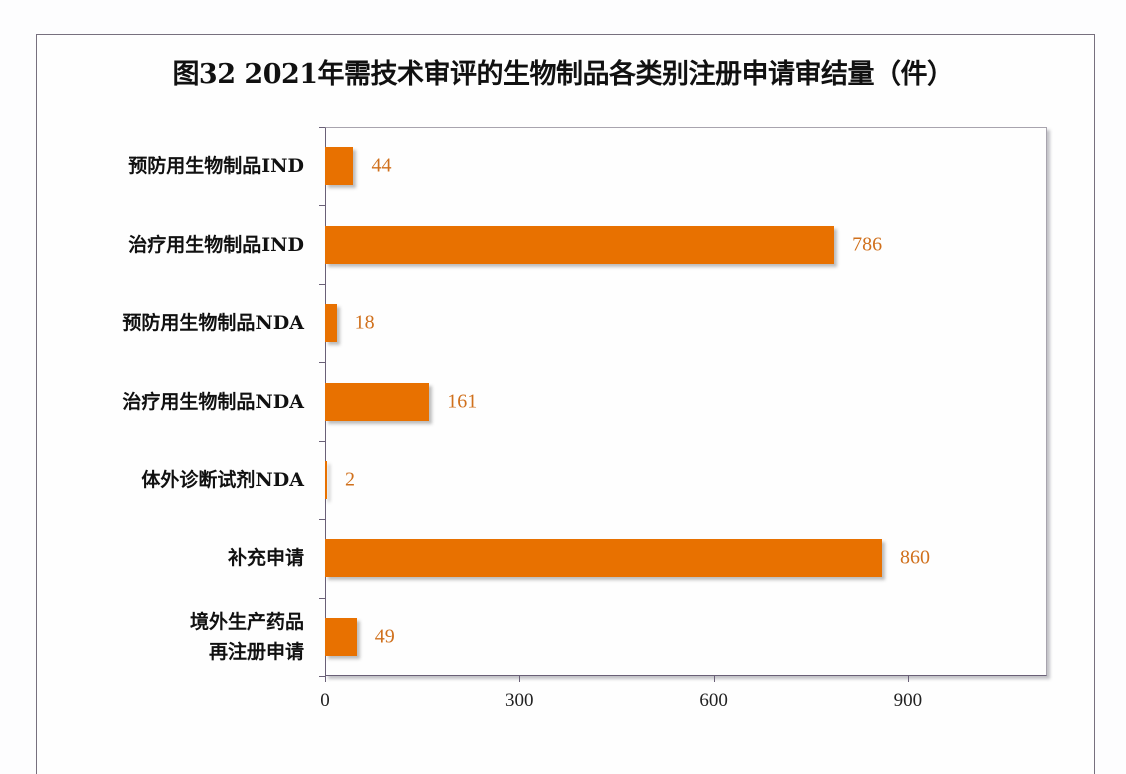  Describe the element at coordinates (908, 700) in the screenshot. I see `x-axis-tick-label: 900` at that location.